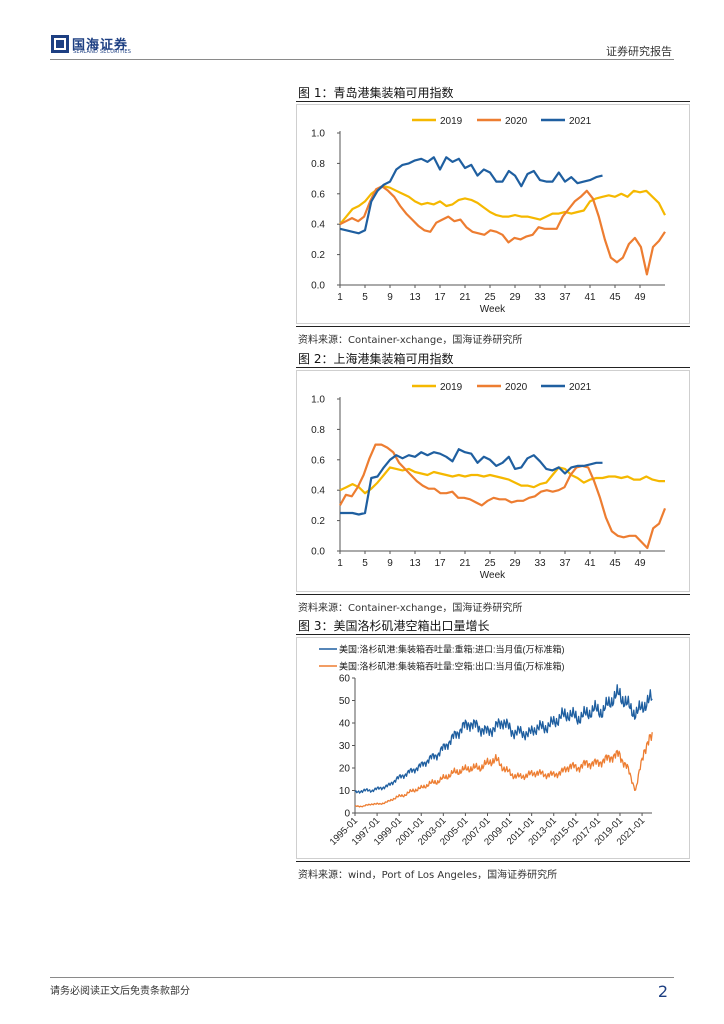 The image size is (724, 1024). What do you see at coordinates (493, 634) in the screenshot?
I see `figure-3-top-rule` at bounding box center [493, 634].